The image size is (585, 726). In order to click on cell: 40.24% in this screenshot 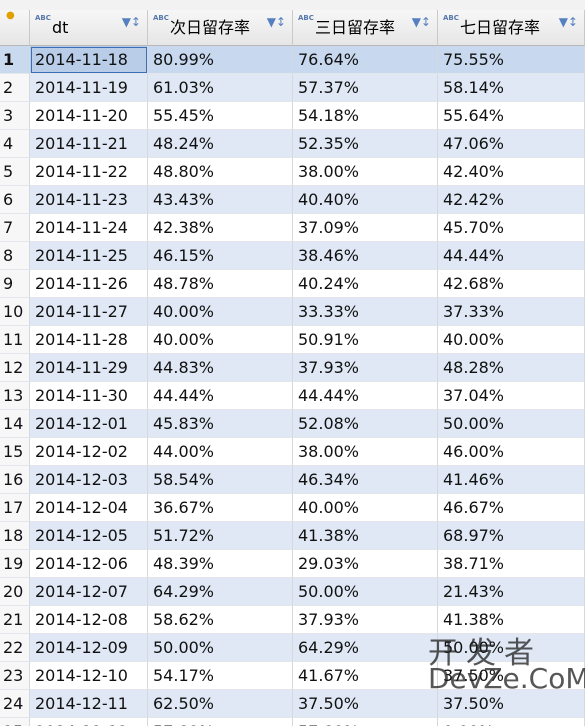, I will do `click(365, 284)`.